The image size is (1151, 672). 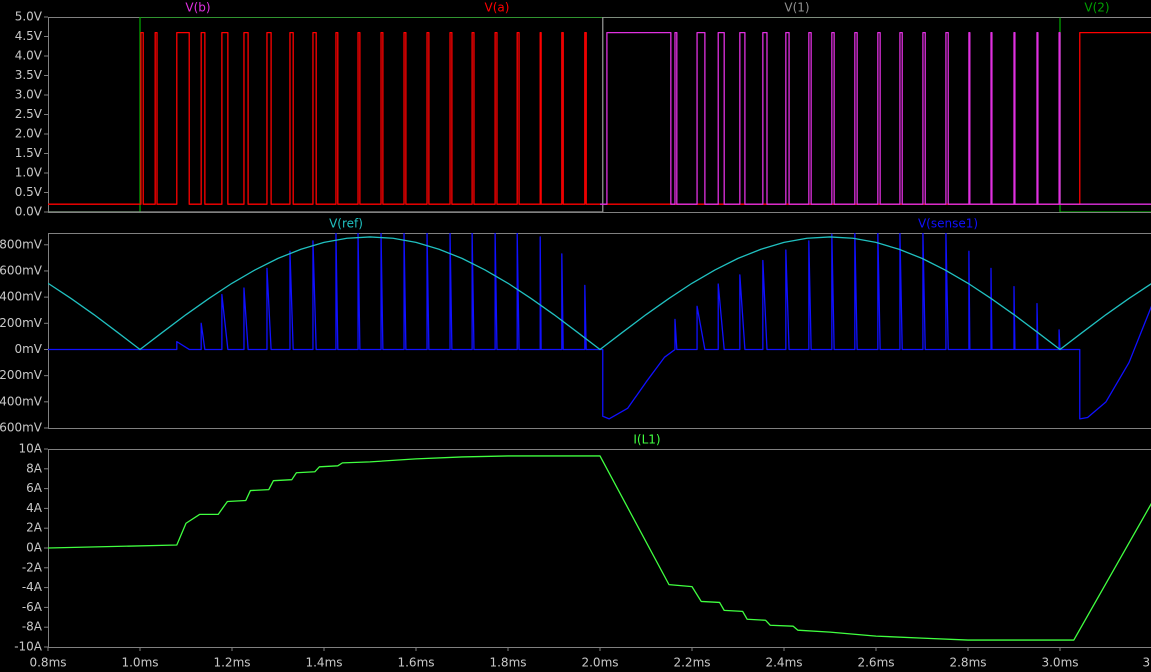 What do you see at coordinates (599, 663) in the screenshot?
I see `x-tick-label: 2.0ms` at bounding box center [599, 663].